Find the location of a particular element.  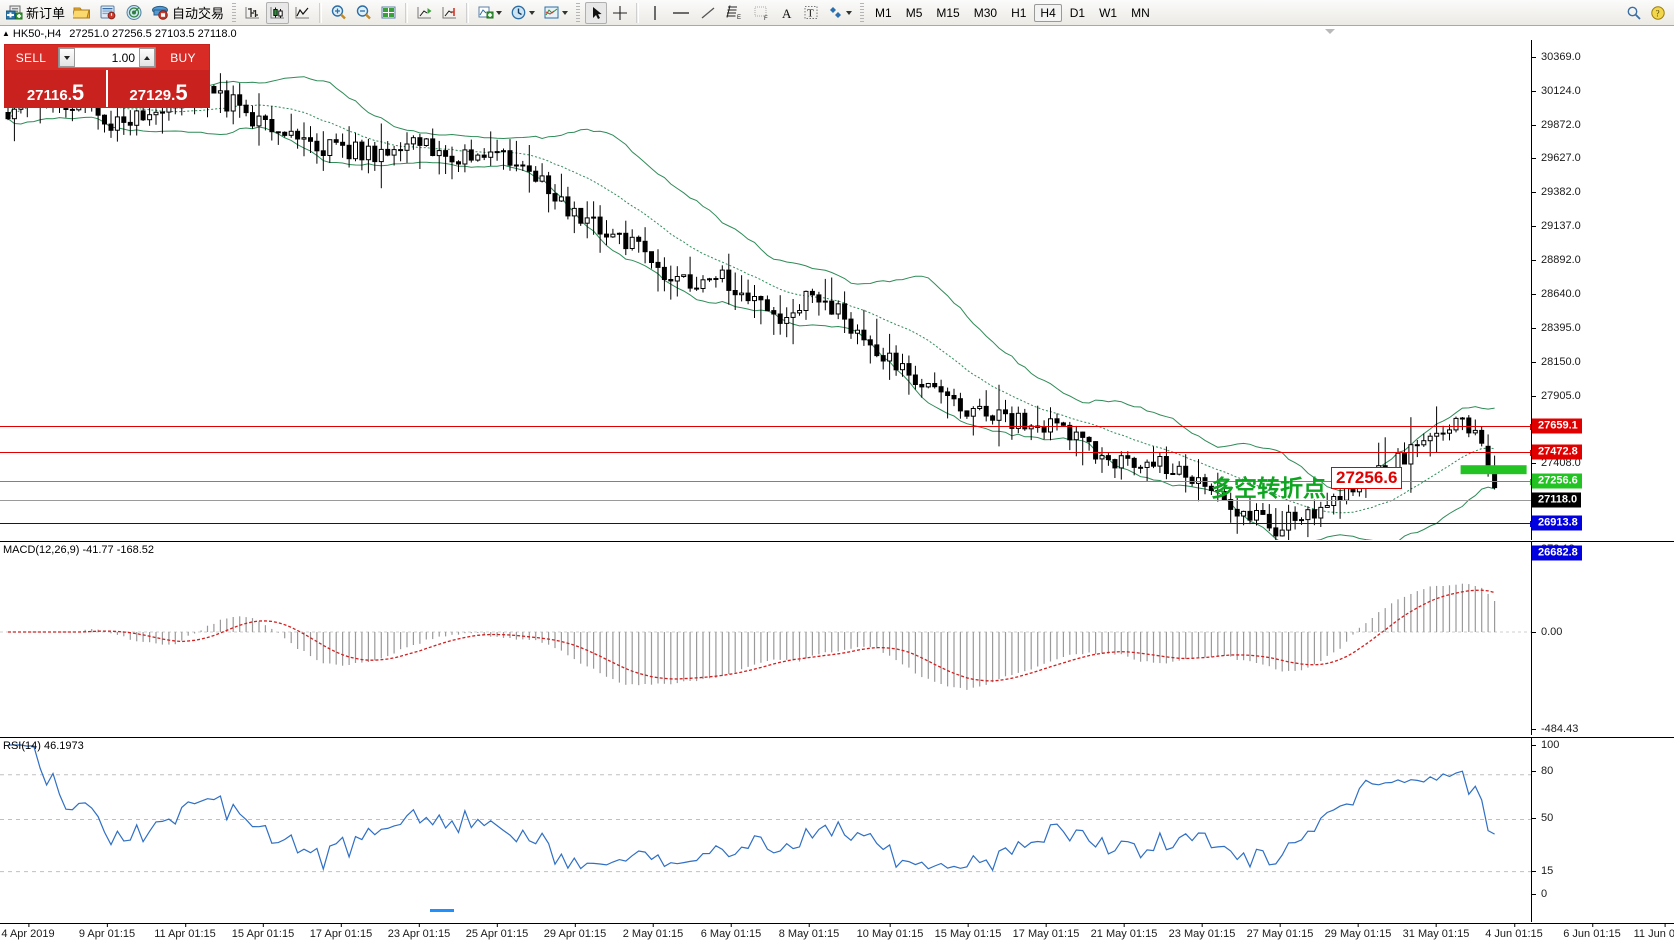

chart-scroll-arrow-icon is located at coordinates (1330, 31).